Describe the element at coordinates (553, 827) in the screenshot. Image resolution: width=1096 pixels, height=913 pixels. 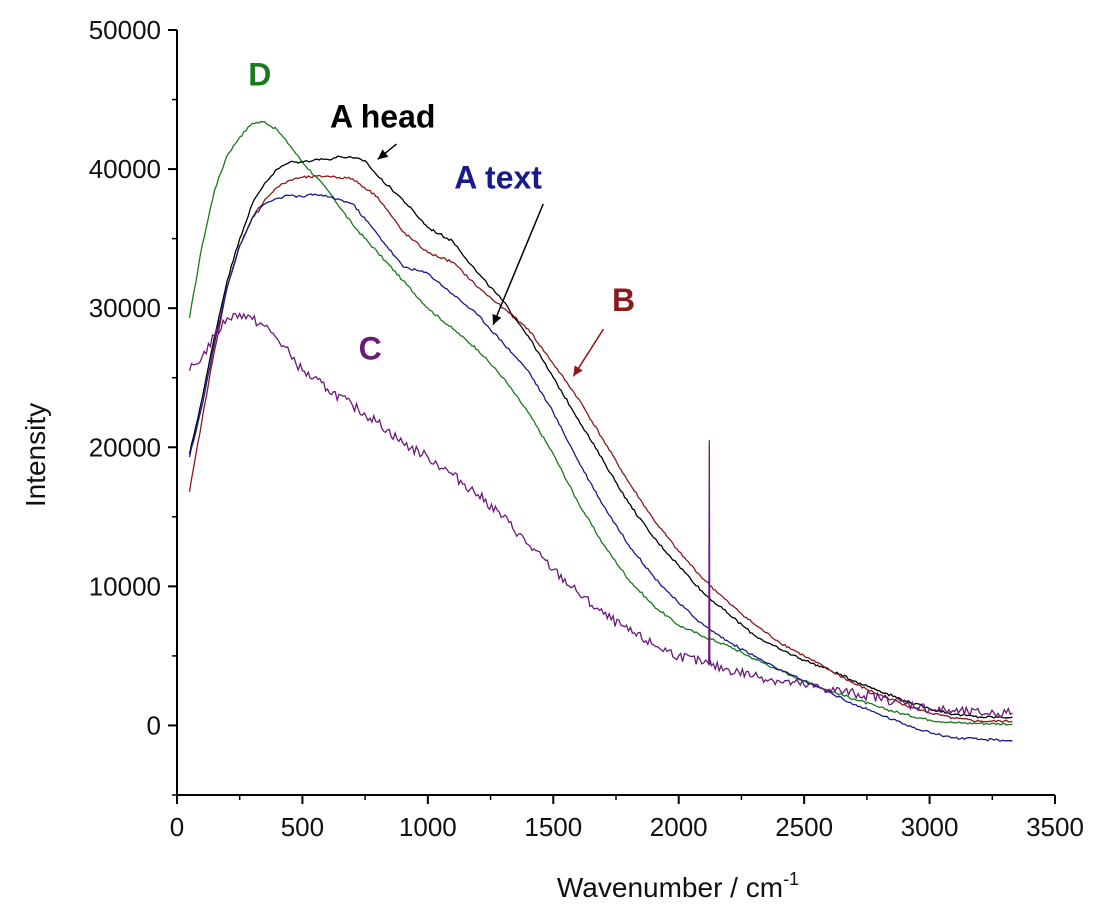
I see `x-tick-label: 1500` at that location.